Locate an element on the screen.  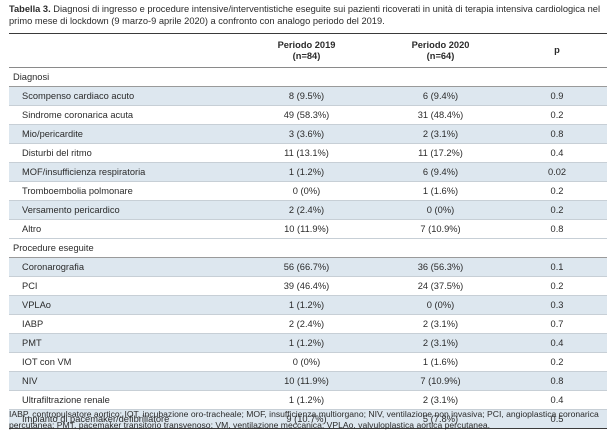
value-2020: 36 (56.3%) is located at coordinates (440, 267).